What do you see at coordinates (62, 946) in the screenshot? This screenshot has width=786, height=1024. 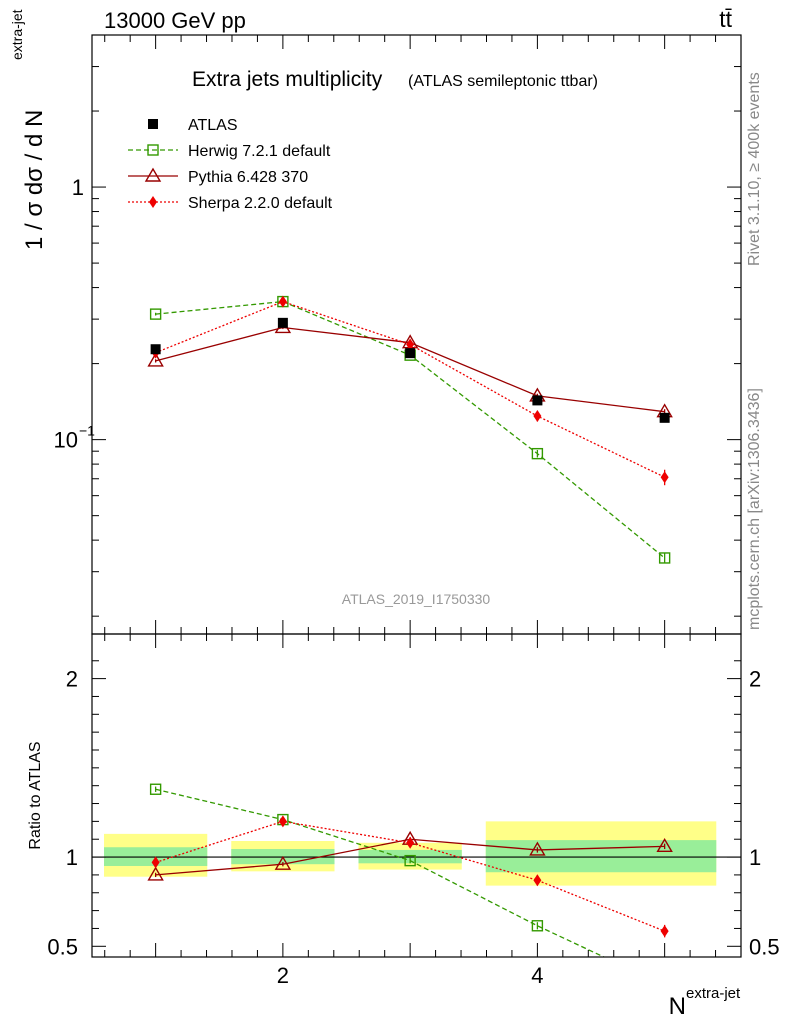 I see `ratio-ytick-label-0.5: 0.5` at bounding box center [62, 946].